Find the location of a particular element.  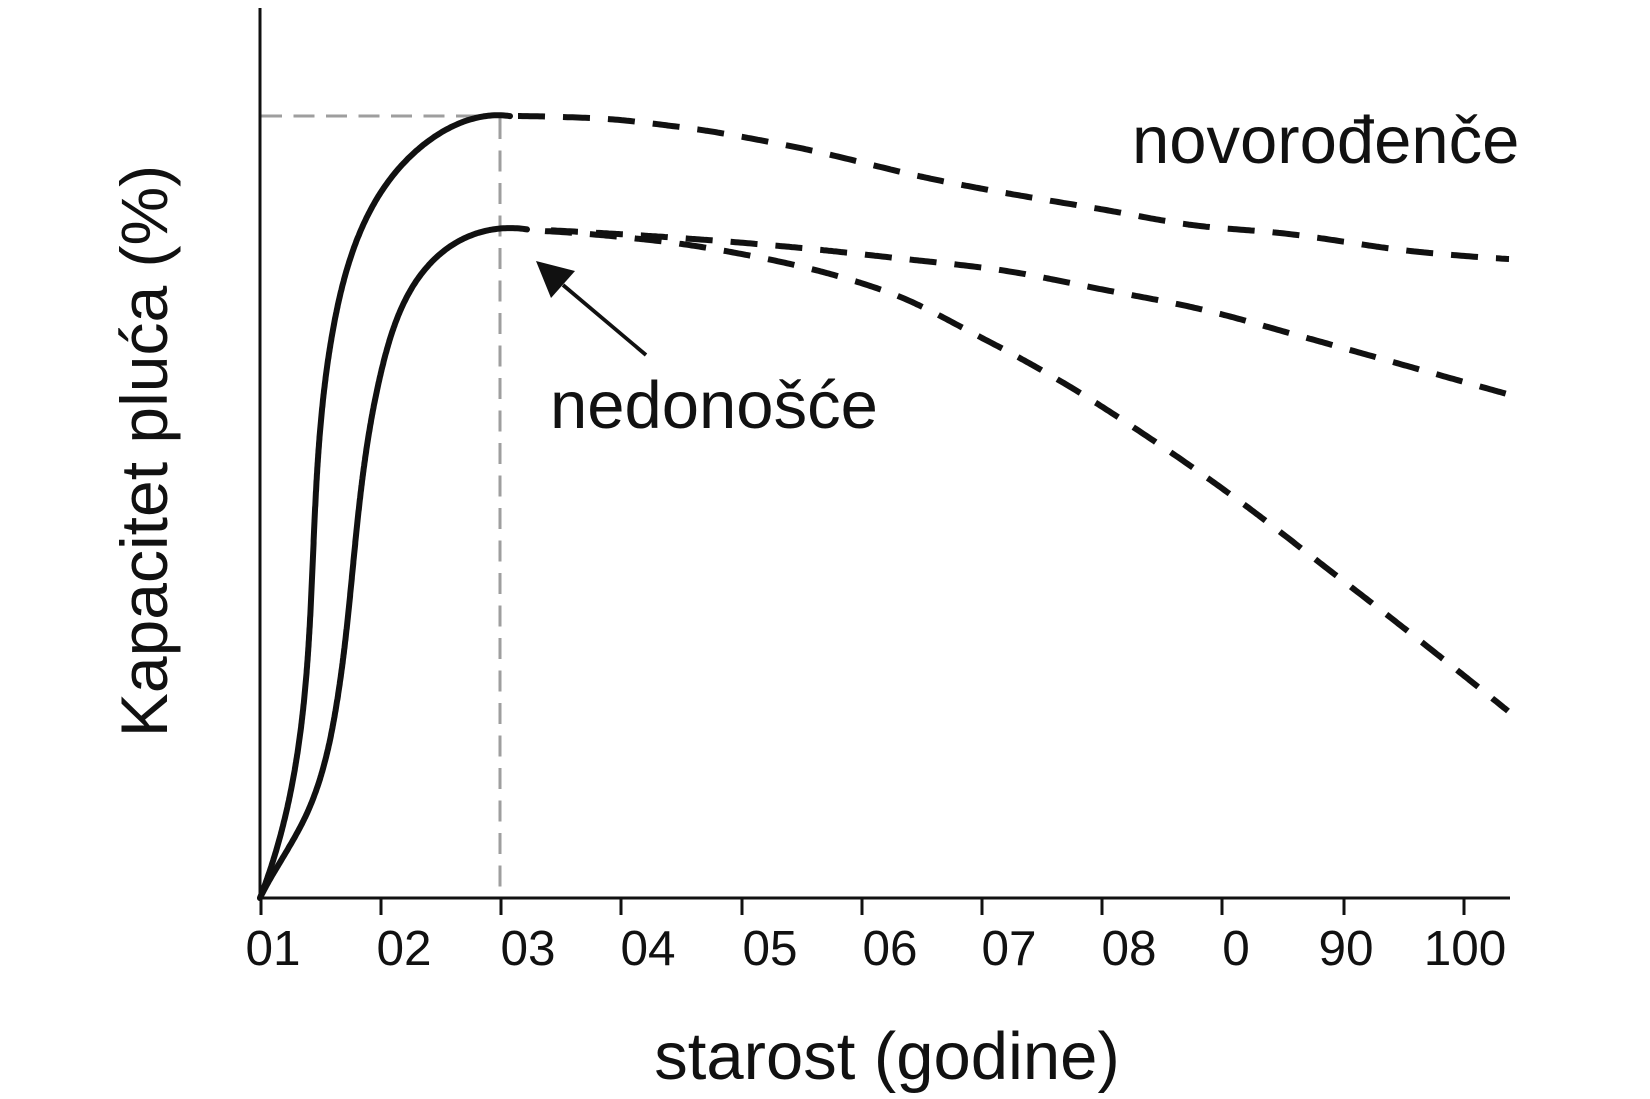

svg-text: nedonošće is located at coordinates (714, 405).